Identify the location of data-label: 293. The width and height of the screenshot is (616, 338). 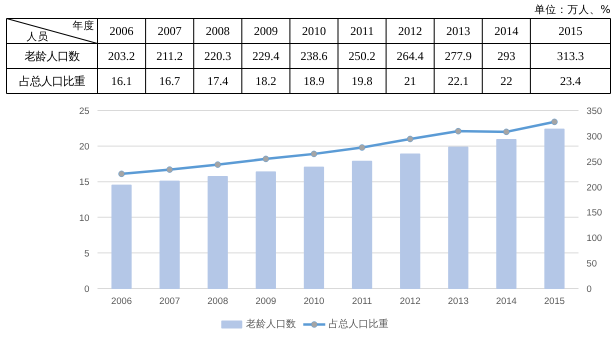
(506, 56).